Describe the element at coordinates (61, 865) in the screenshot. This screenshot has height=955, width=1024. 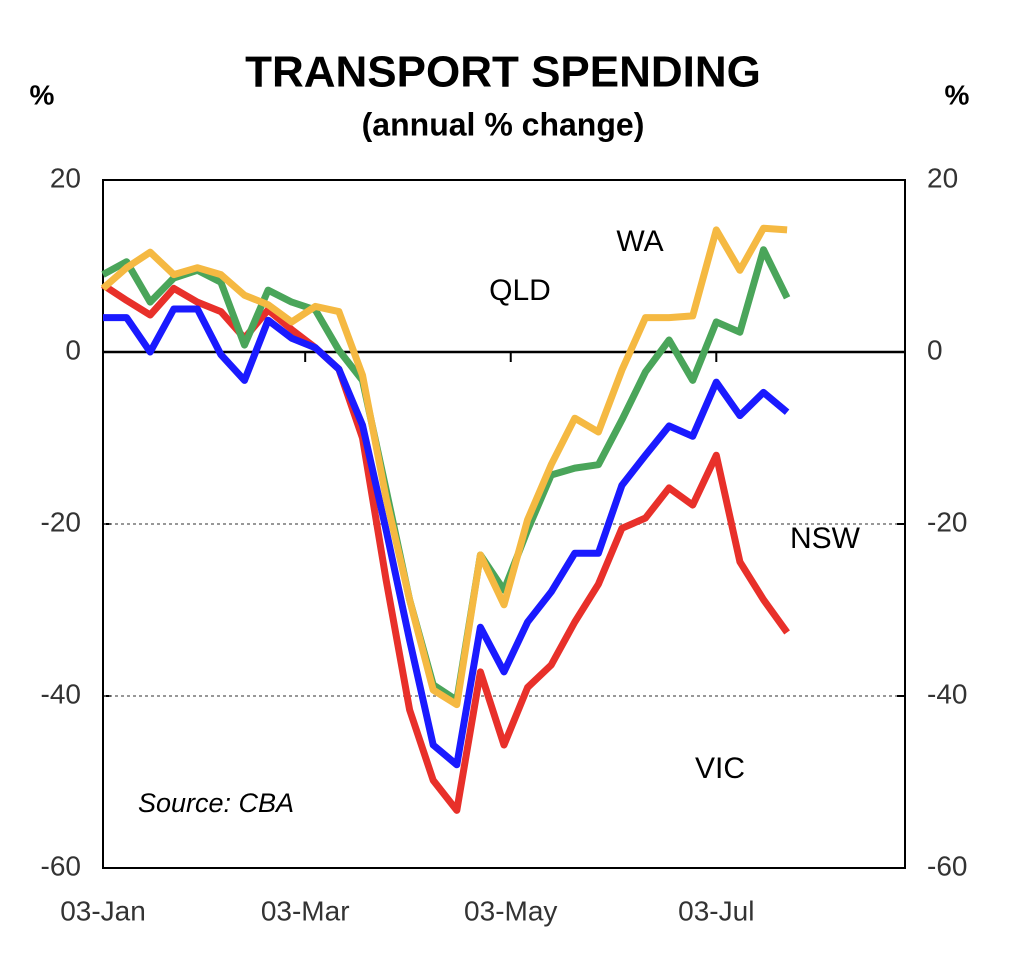
I see `y-tick-label: -60` at that location.